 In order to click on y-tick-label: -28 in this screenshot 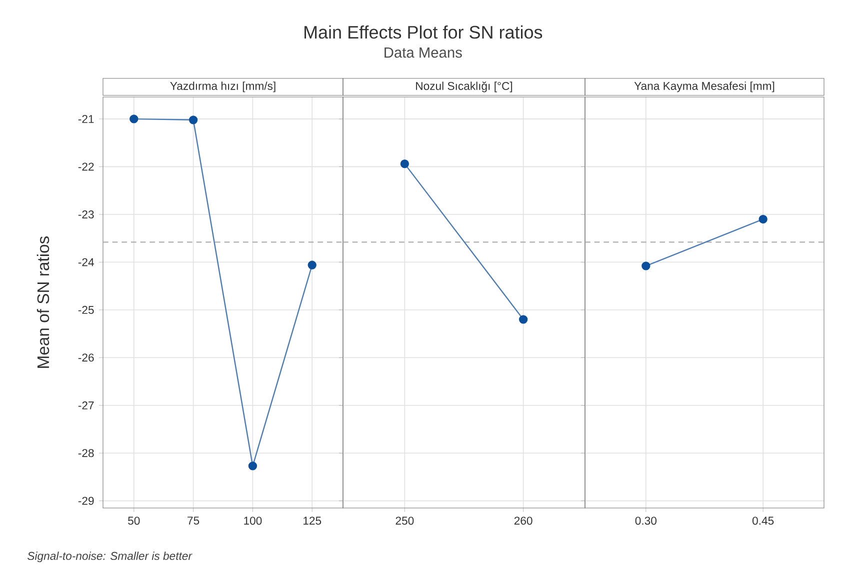, I will do `click(86, 453)`.